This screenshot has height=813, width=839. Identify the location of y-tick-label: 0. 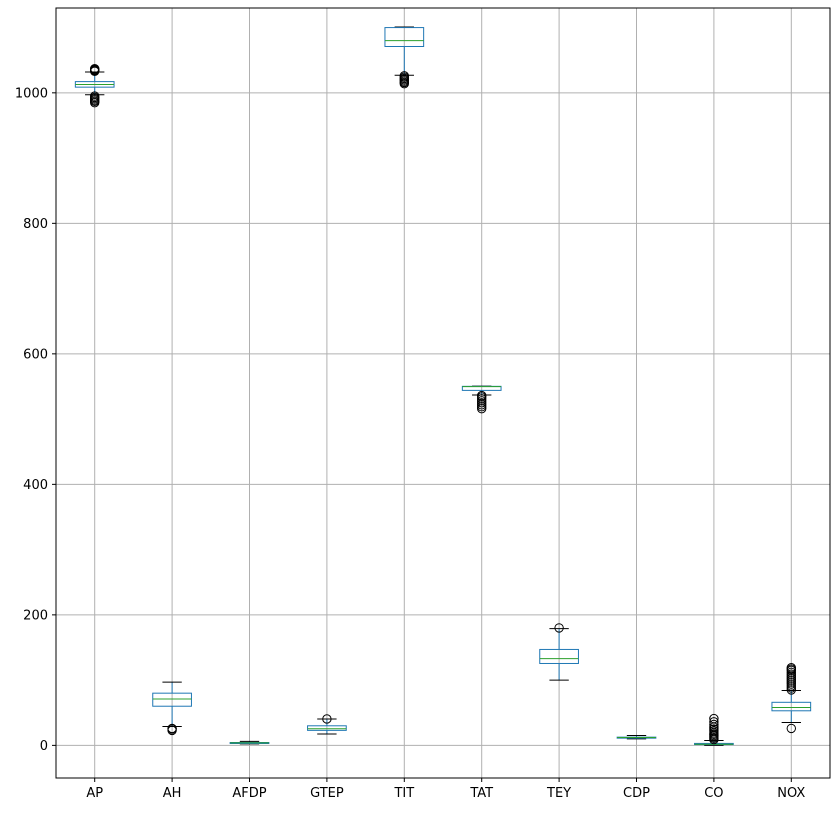
(44, 746).